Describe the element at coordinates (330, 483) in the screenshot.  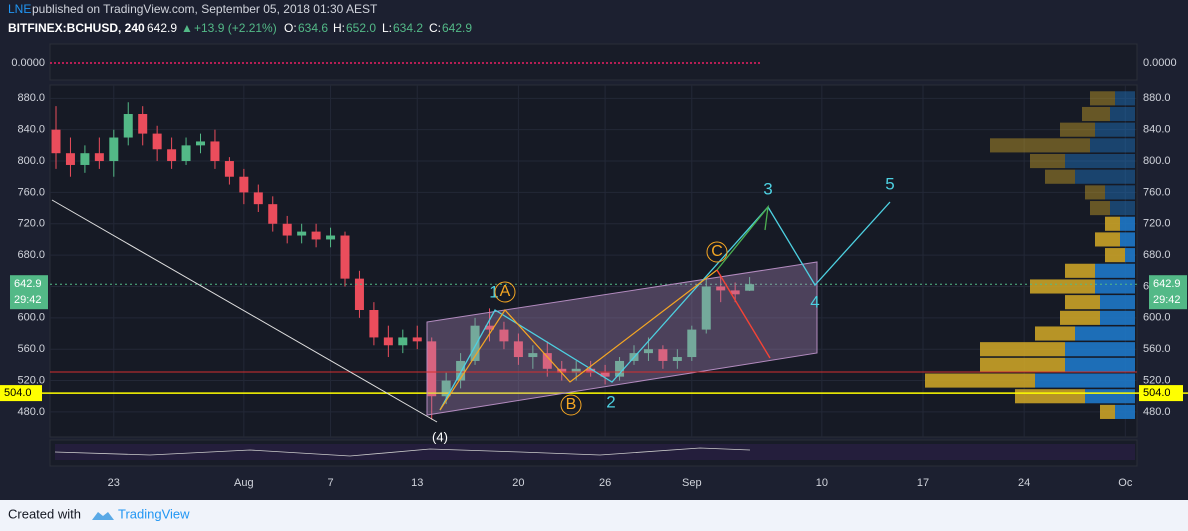
I see `x-tick-label: 7` at that location.